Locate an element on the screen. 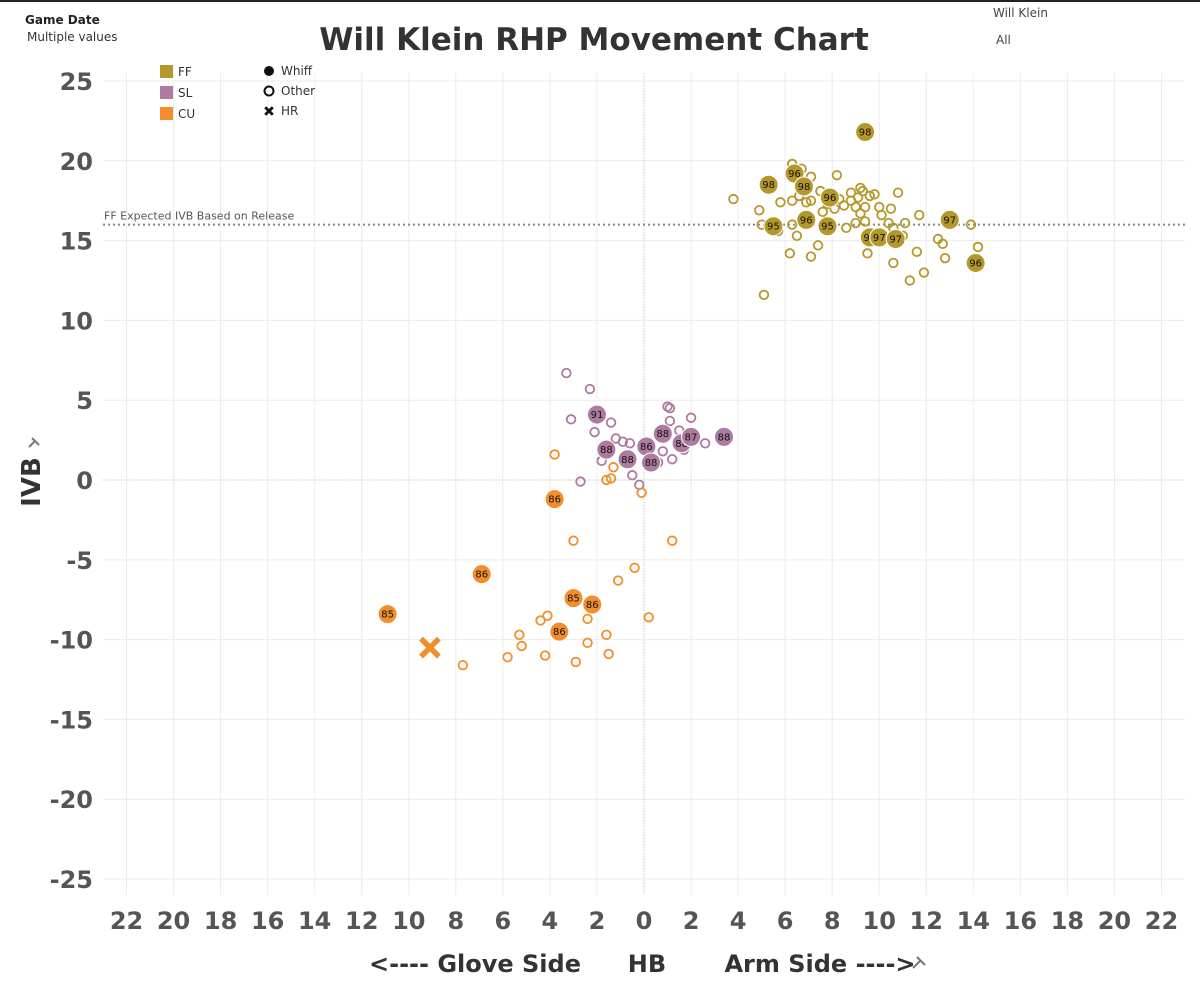  legend-swatch-sl is located at coordinates (166, 92).